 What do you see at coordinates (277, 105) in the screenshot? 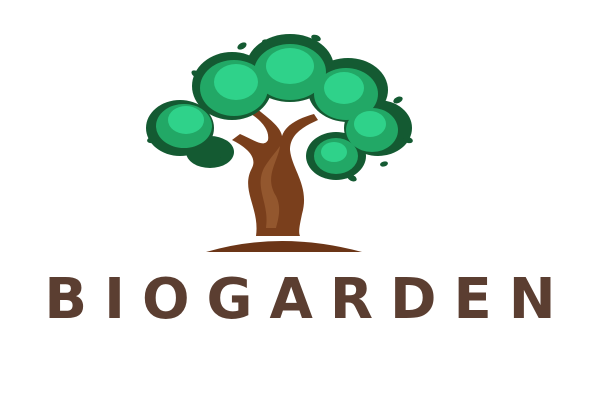
I see `foliage-light` at bounding box center [277, 105].